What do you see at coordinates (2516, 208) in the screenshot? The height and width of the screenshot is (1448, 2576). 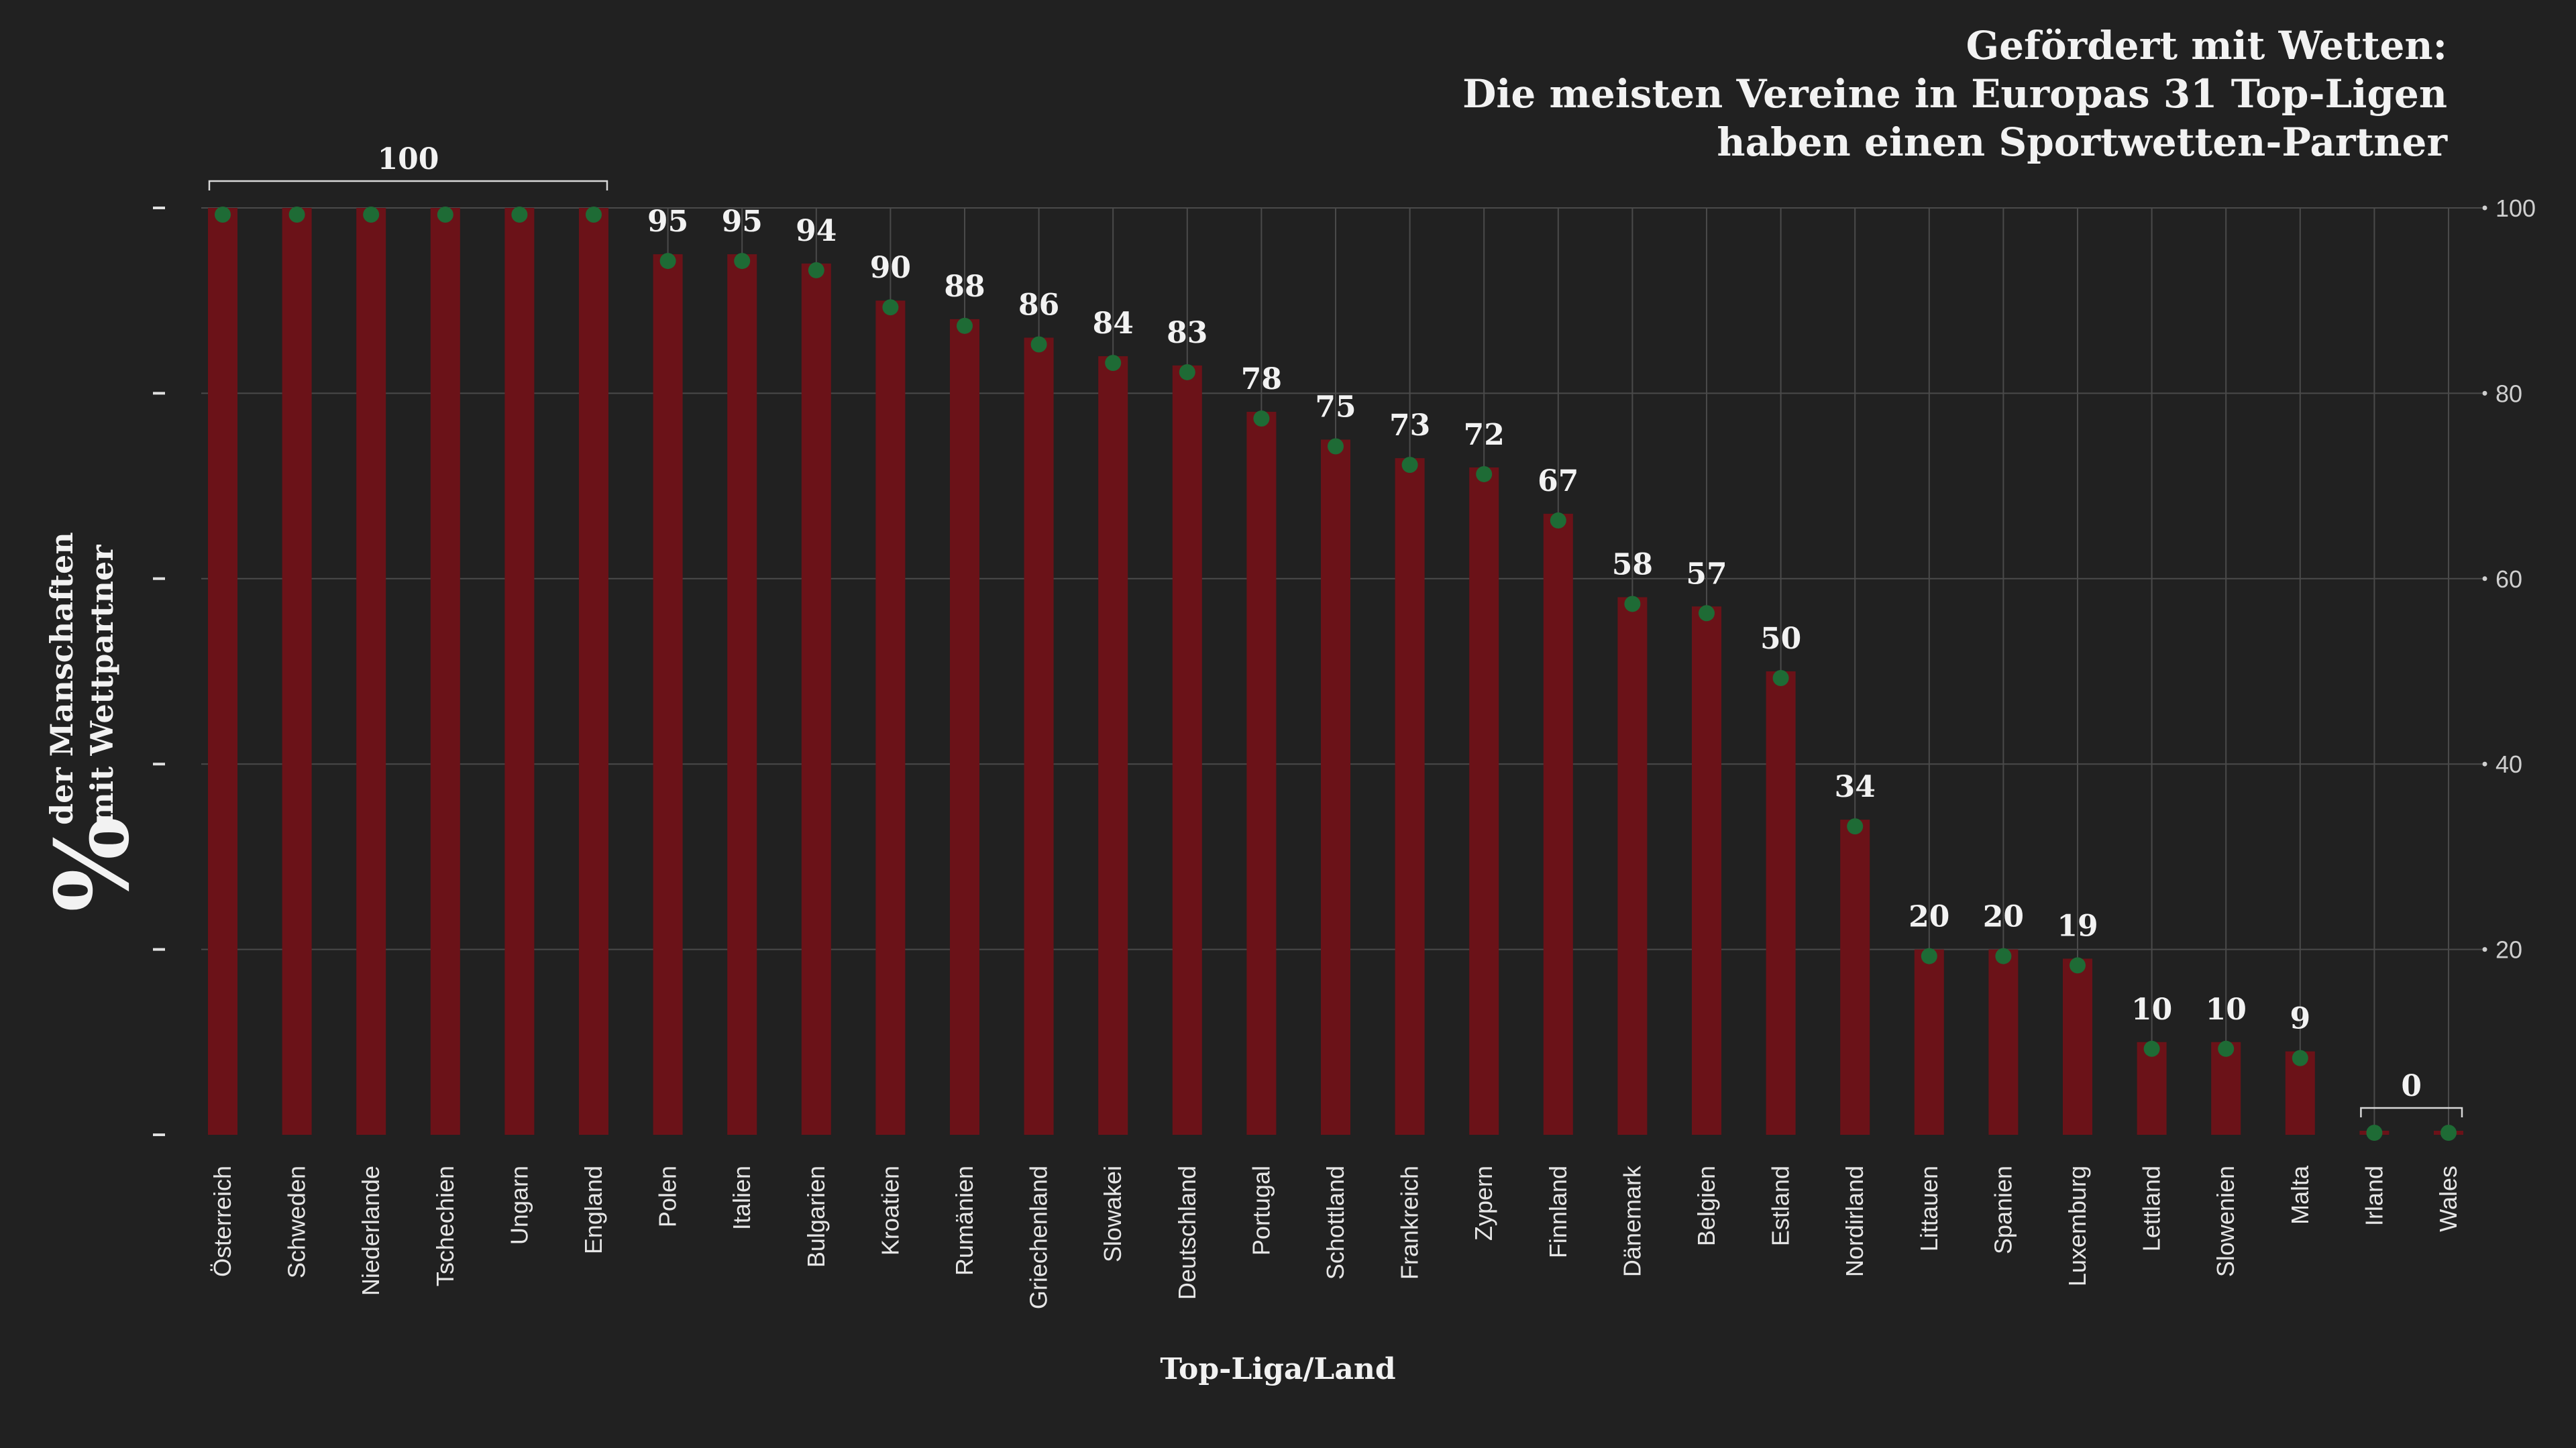 I see `right-tick-label: 100` at bounding box center [2516, 208].